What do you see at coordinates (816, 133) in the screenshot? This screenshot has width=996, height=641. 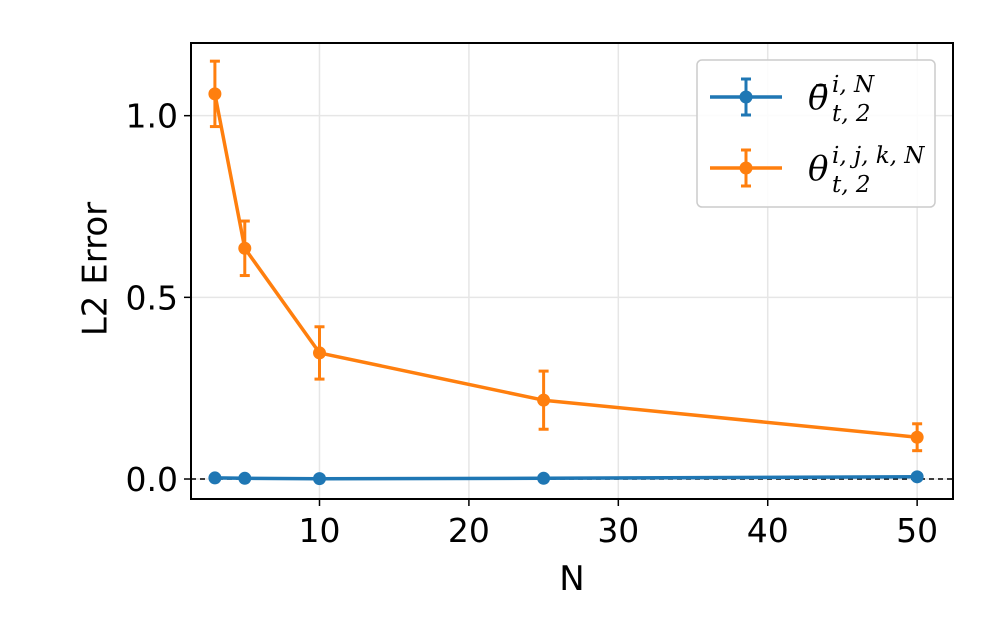 I see `legend: θ̄ i, N t, 2θ i, j, k, N t, 2` at bounding box center [816, 133].